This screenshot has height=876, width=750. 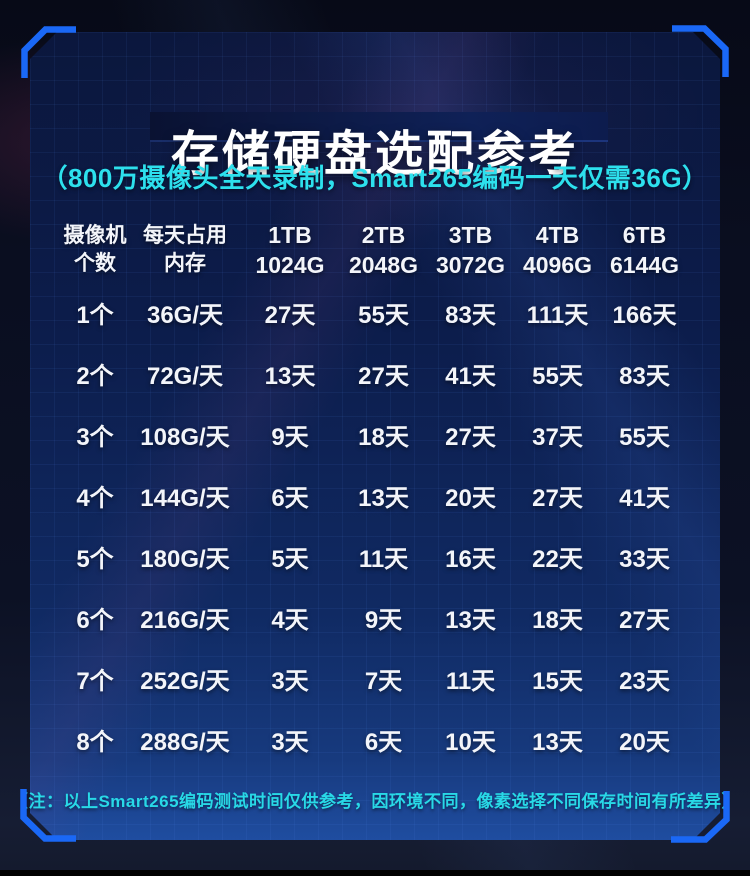 What do you see at coordinates (470, 250) in the screenshot?
I see `header-drive-3tb: 3TB 3072G` at bounding box center [470, 250].